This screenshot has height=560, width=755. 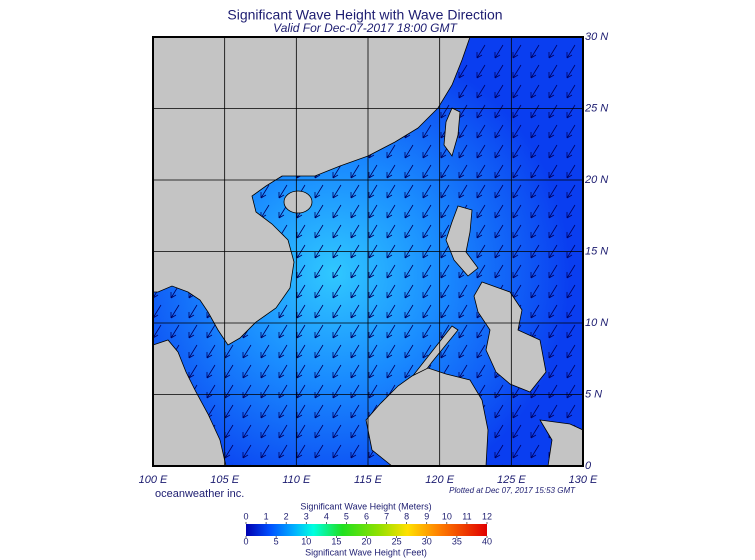 I want to click on lon-label: 130 E, so click(x=583, y=480).